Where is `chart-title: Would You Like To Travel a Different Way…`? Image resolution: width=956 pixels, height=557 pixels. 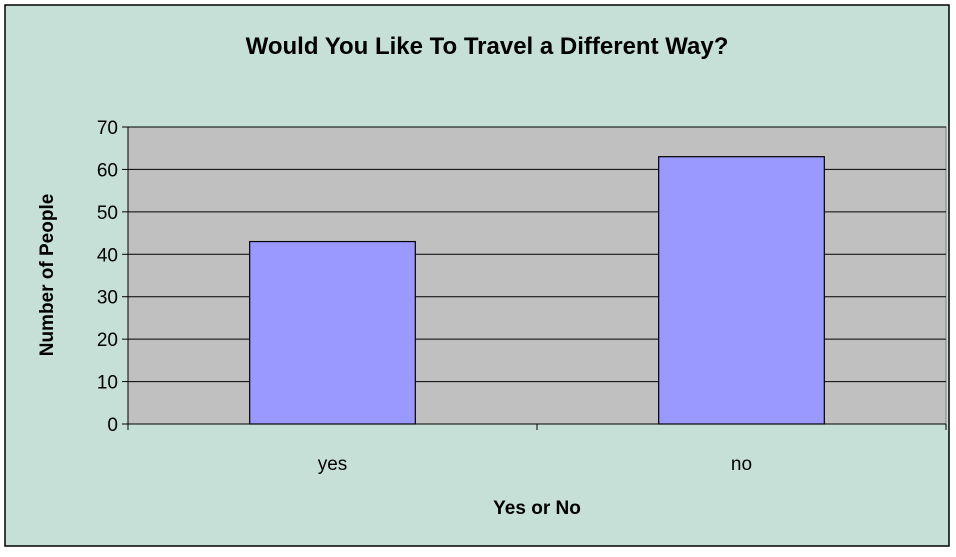
chart-title: Would You Like To Travel a Different Way… is located at coordinates (487, 46).